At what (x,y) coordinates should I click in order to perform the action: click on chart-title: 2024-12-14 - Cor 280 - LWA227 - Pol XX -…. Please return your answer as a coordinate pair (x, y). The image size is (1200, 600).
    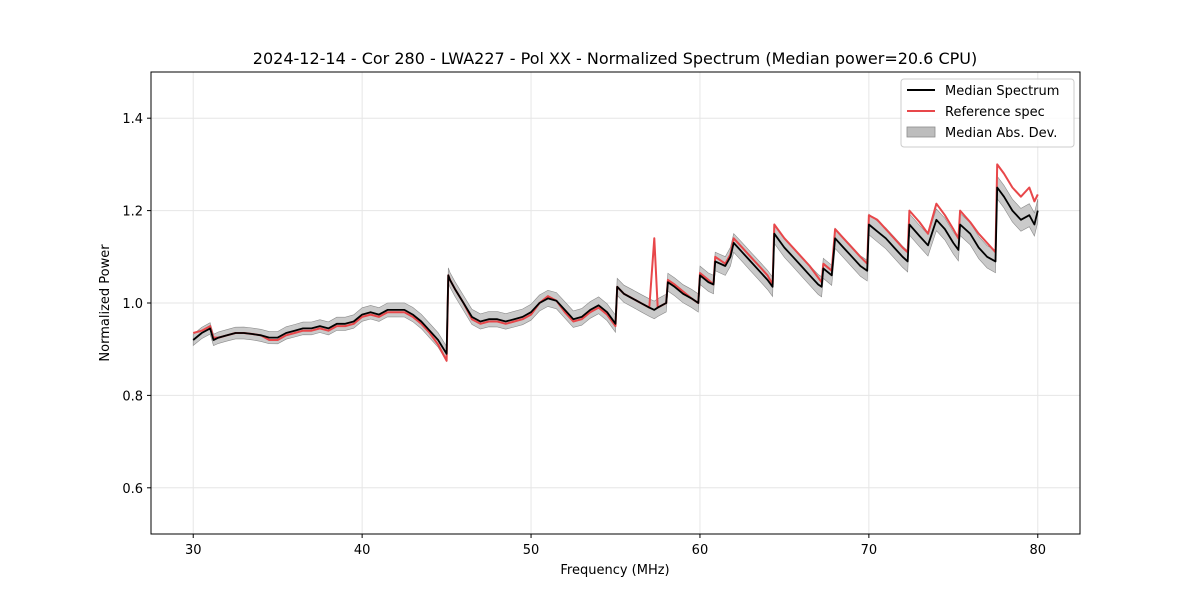
    Looking at the image, I should click on (615, 58).